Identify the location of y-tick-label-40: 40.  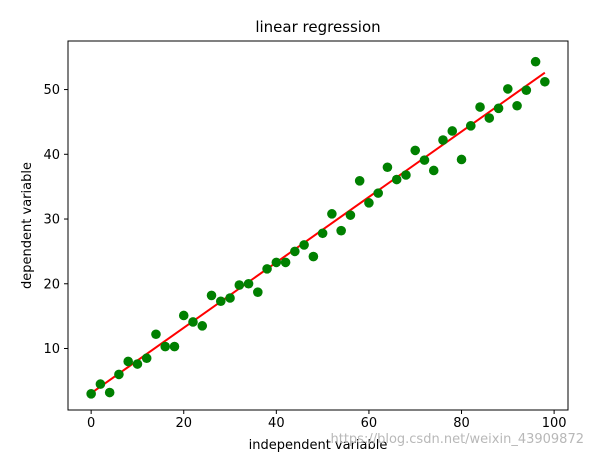
(51, 155).